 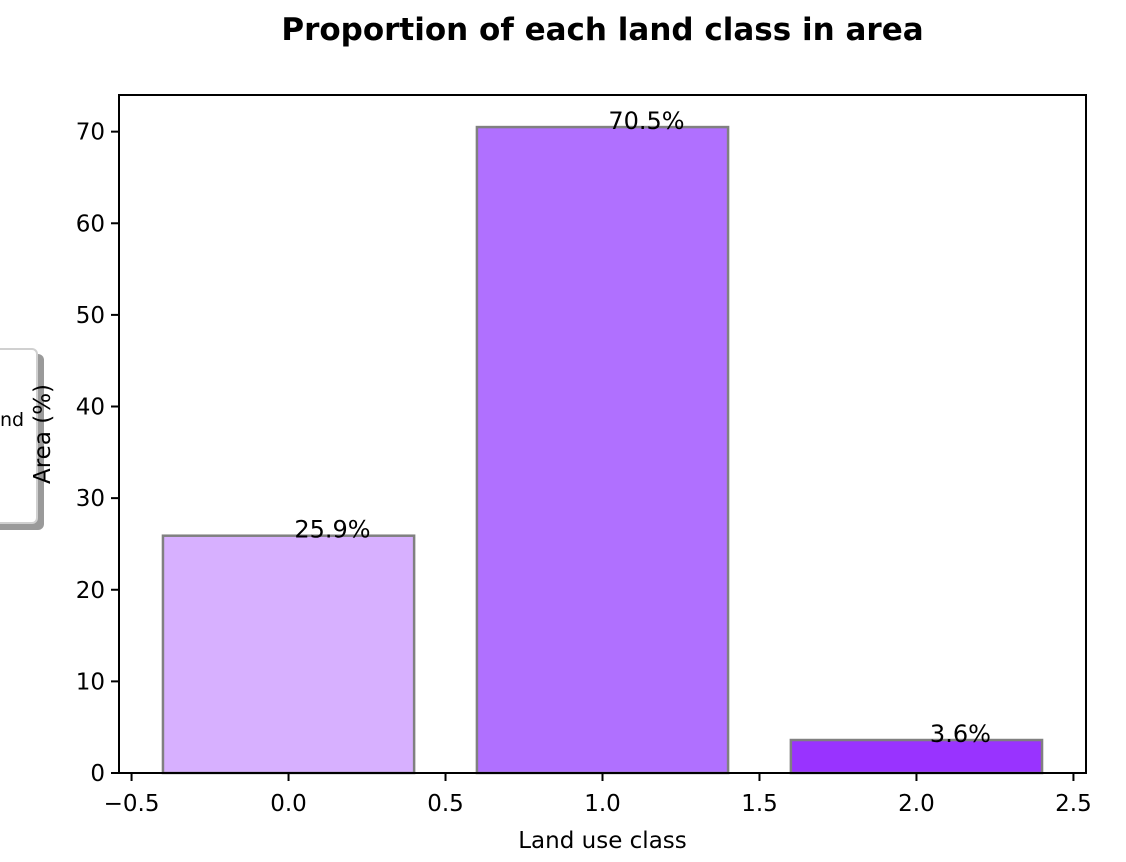 I want to click on bar-value-label-2: 3.6%, so click(x=960, y=734).